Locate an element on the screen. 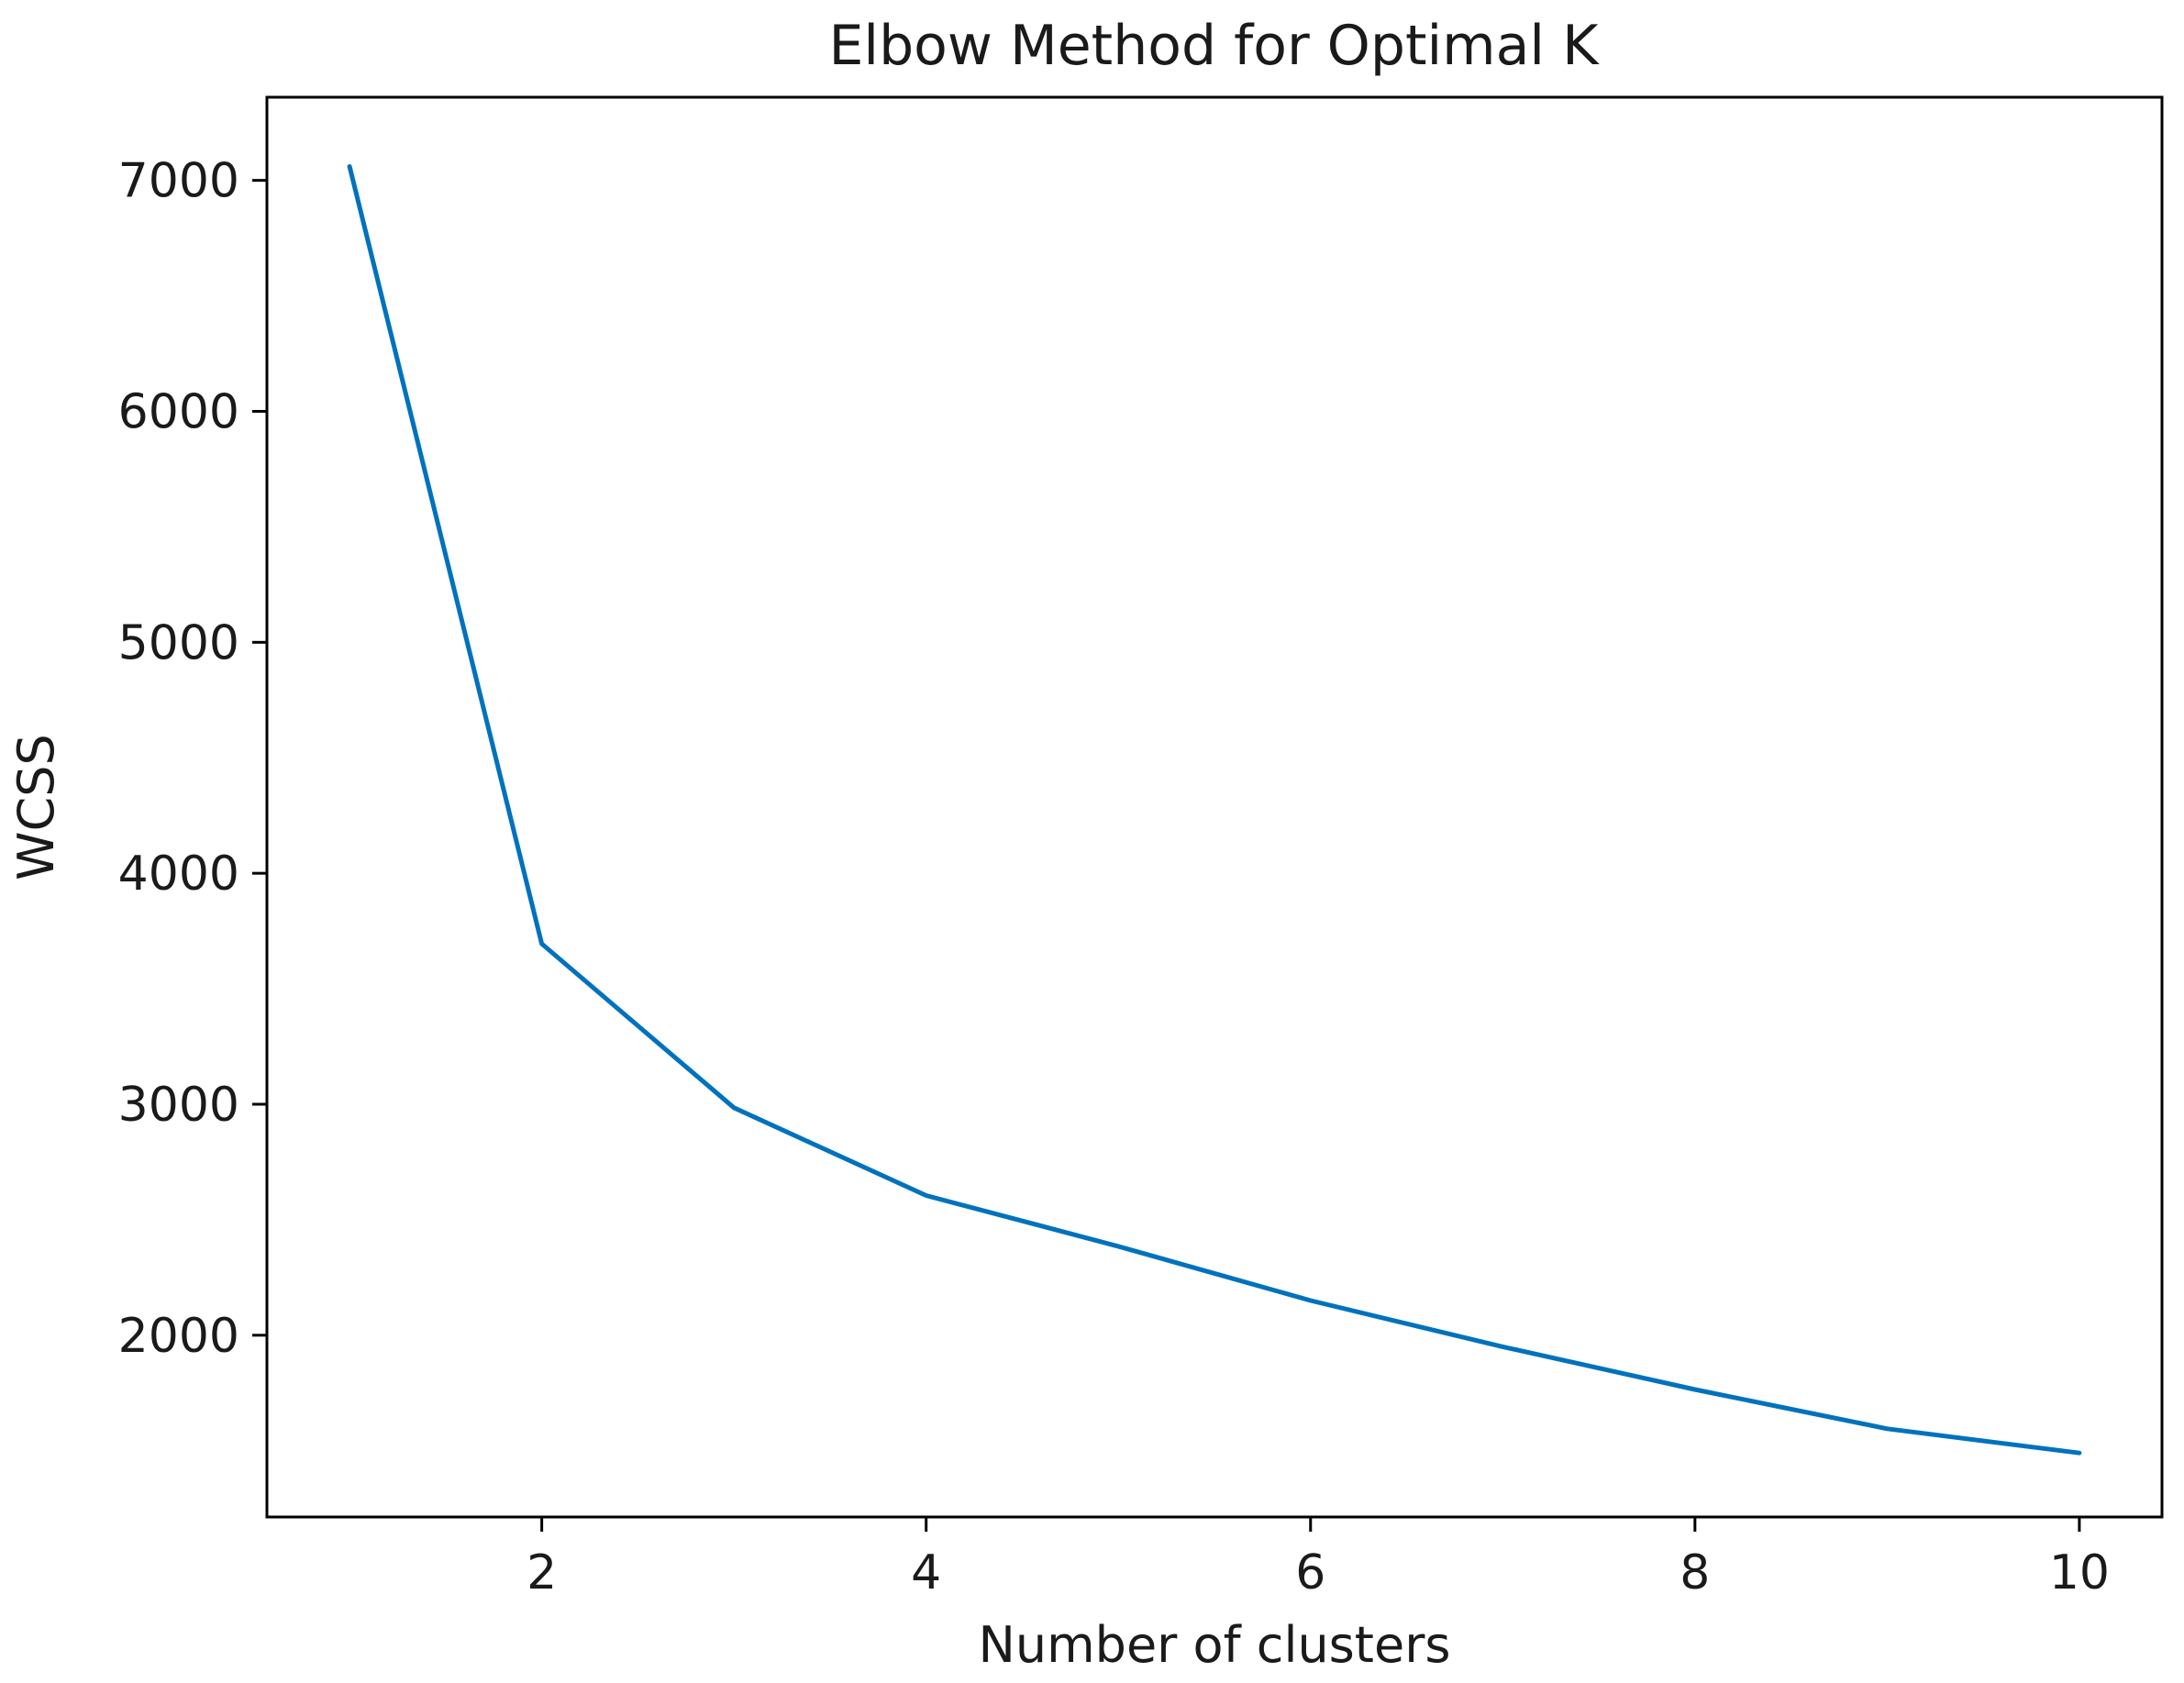 The width and height of the screenshot is (2184, 1683). x-tick-label: 2 is located at coordinates (542, 1572).